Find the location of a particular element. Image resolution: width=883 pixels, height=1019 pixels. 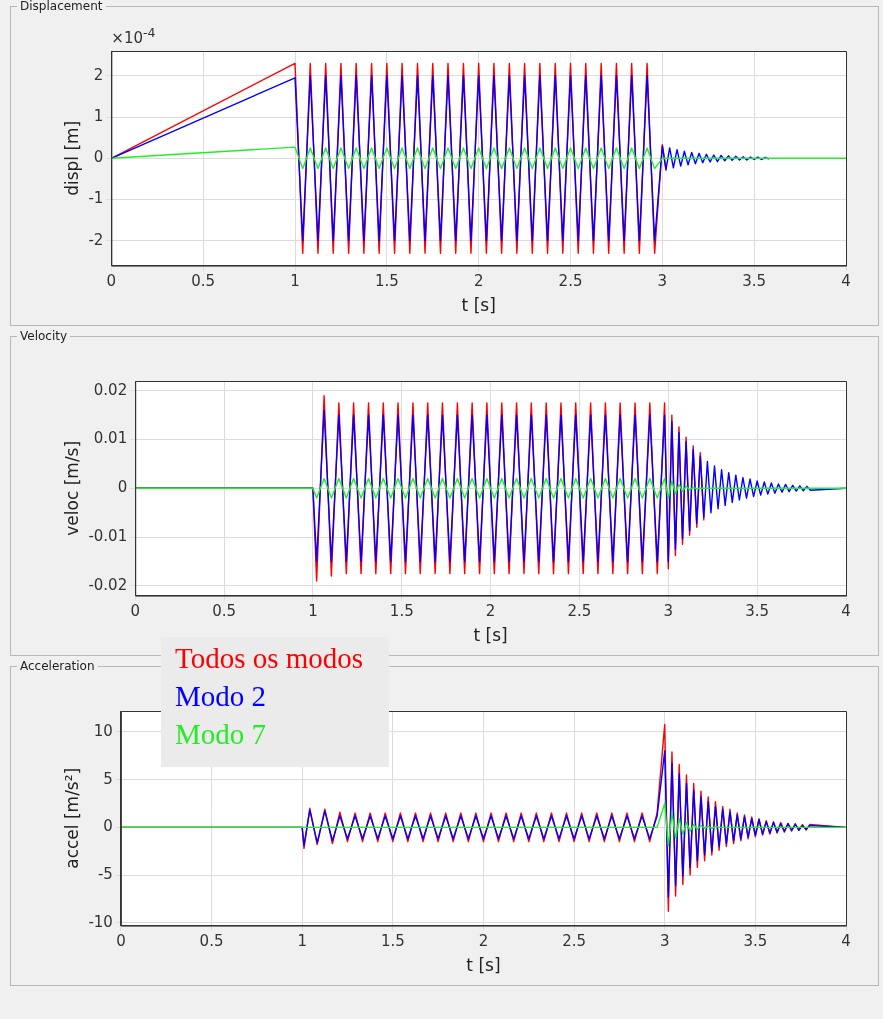

y-tick-label: -2 is located at coordinates (96, 239).